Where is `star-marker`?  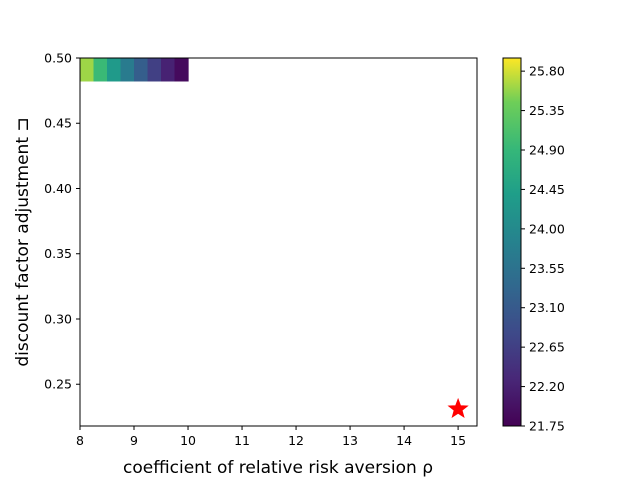
star-marker is located at coordinates (458, 408).